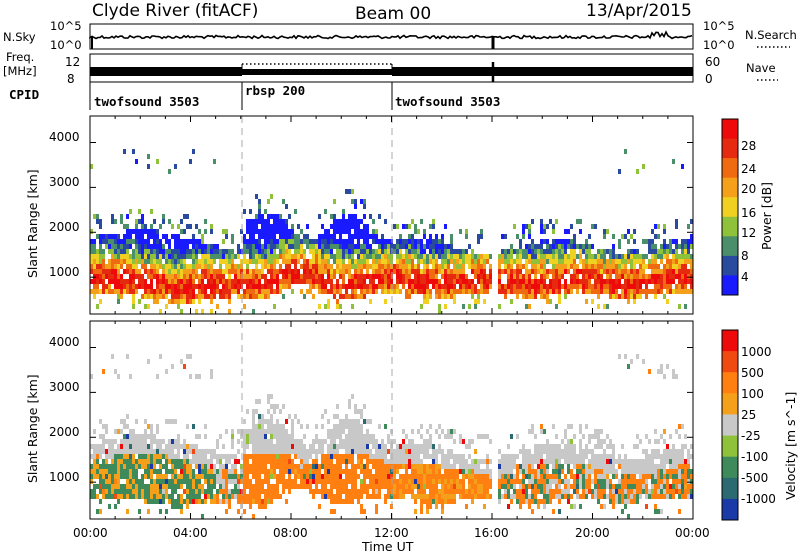 The width and height of the screenshot is (800, 554). Describe the element at coordinates (719, 26) in the screenshot. I see `nsearch-tick-high: 10^5` at that location.